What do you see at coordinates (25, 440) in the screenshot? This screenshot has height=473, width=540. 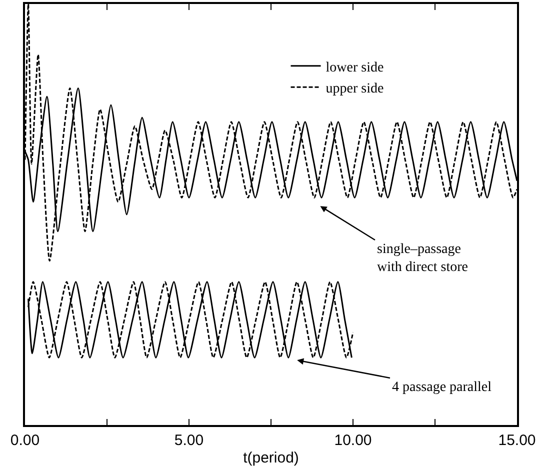 I see `x-tick-label: 0.00` at bounding box center [25, 440].